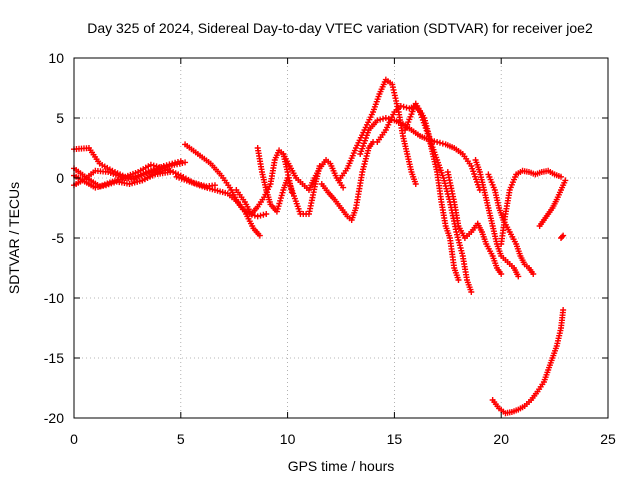 This screenshot has width=640, height=480. What do you see at coordinates (60, 178) in the screenshot?
I see `y-tick-label: 0` at bounding box center [60, 178].